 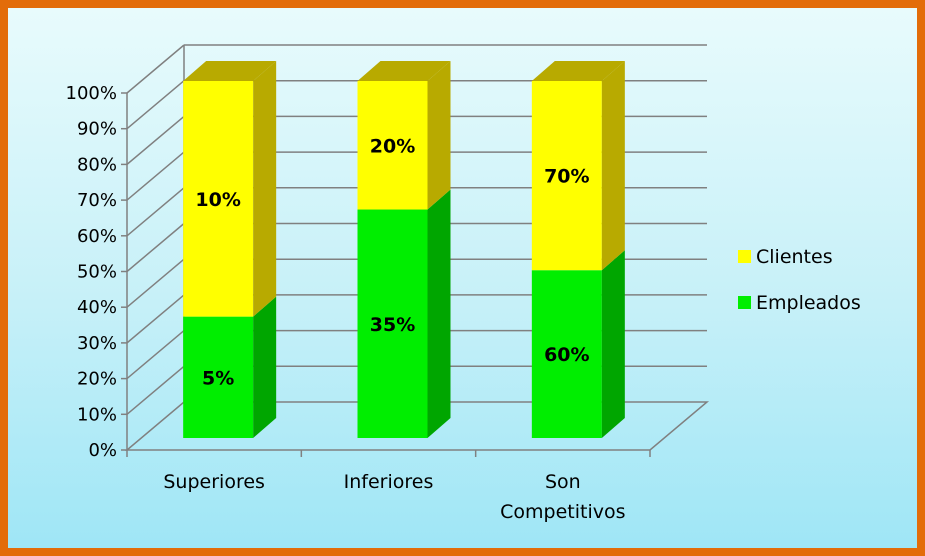 I want to click on data-label: 5%, so click(x=218, y=378).